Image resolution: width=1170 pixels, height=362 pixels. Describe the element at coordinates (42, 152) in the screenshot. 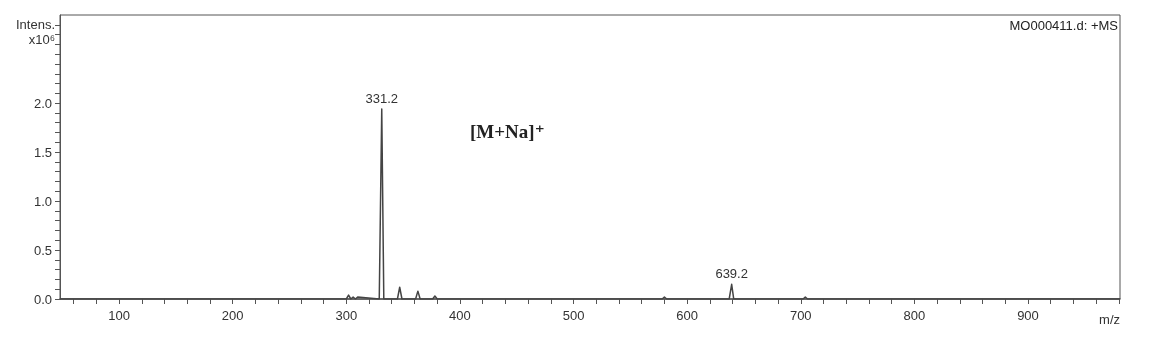

I see `y-tick-label: 1.5` at that location.